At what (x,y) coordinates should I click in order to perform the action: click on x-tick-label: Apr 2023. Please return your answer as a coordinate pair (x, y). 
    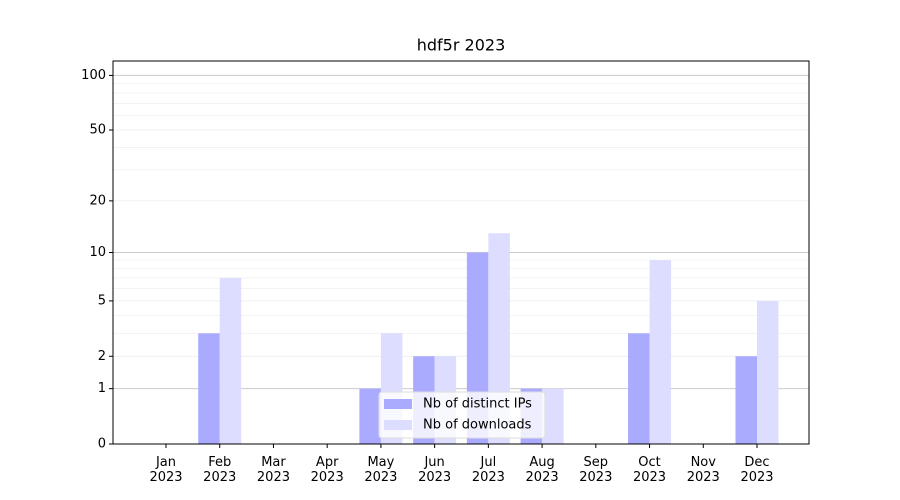
    Looking at the image, I should click on (327, 470).